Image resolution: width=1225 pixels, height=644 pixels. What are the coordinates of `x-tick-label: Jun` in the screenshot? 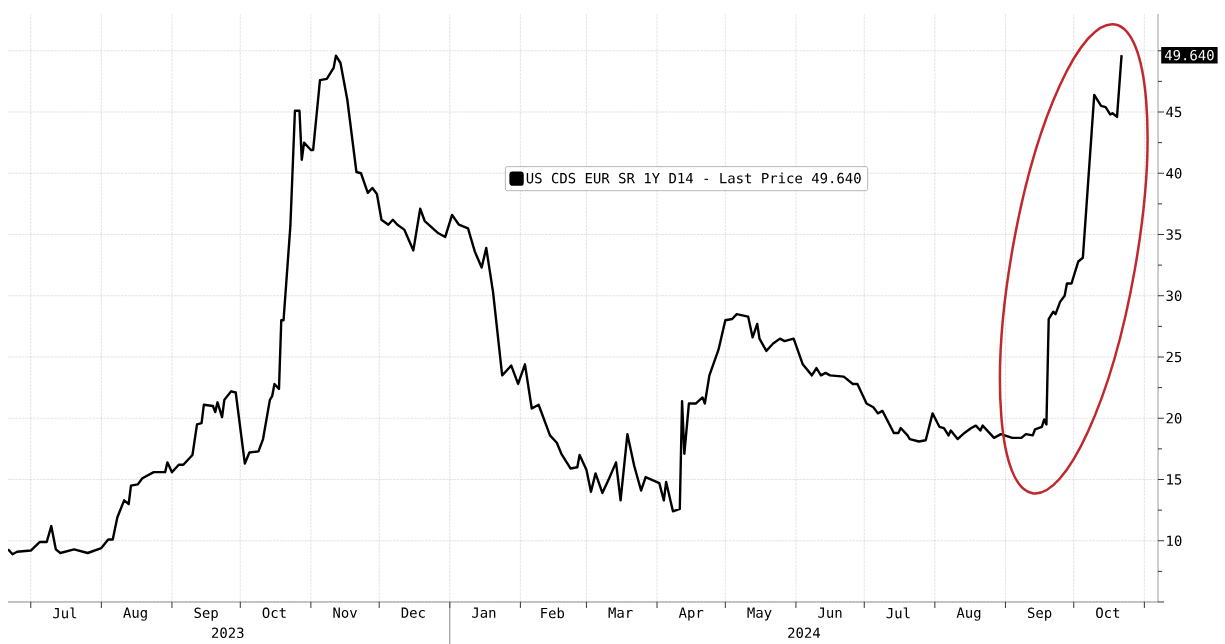 It's located at (830, 612).